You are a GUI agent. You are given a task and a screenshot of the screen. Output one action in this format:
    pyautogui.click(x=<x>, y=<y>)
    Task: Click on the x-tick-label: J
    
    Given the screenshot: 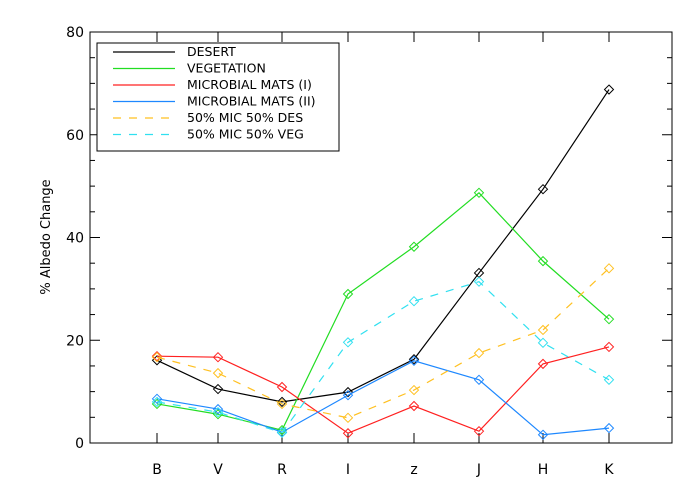 What is the action you would take?
    pyautogui.click(x=478, y=470)
    